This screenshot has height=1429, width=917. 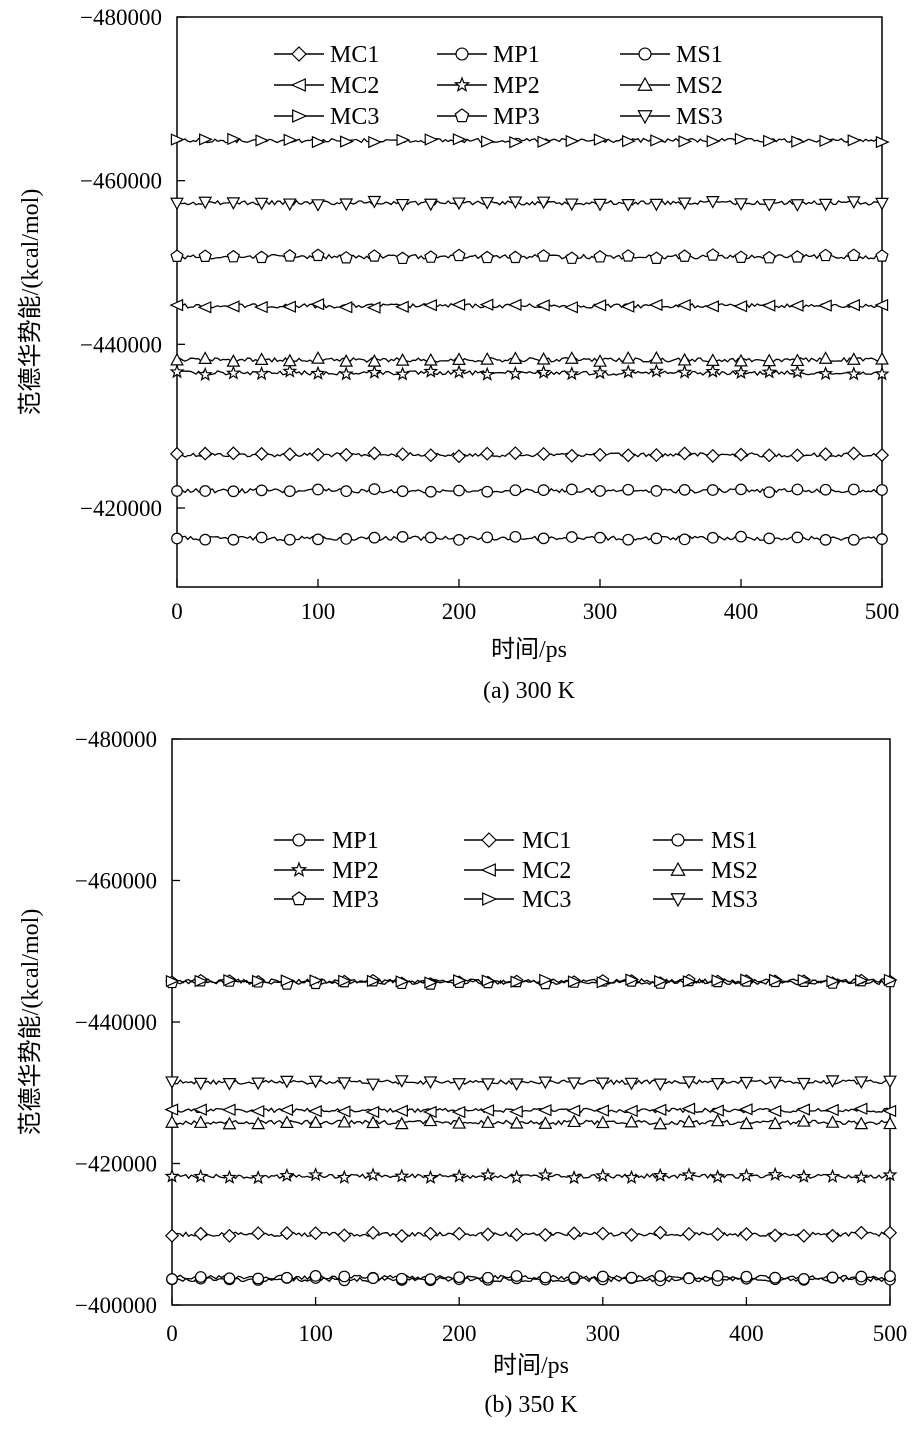 I want to click on legend-label: MP1, so click(x=355, y=841).